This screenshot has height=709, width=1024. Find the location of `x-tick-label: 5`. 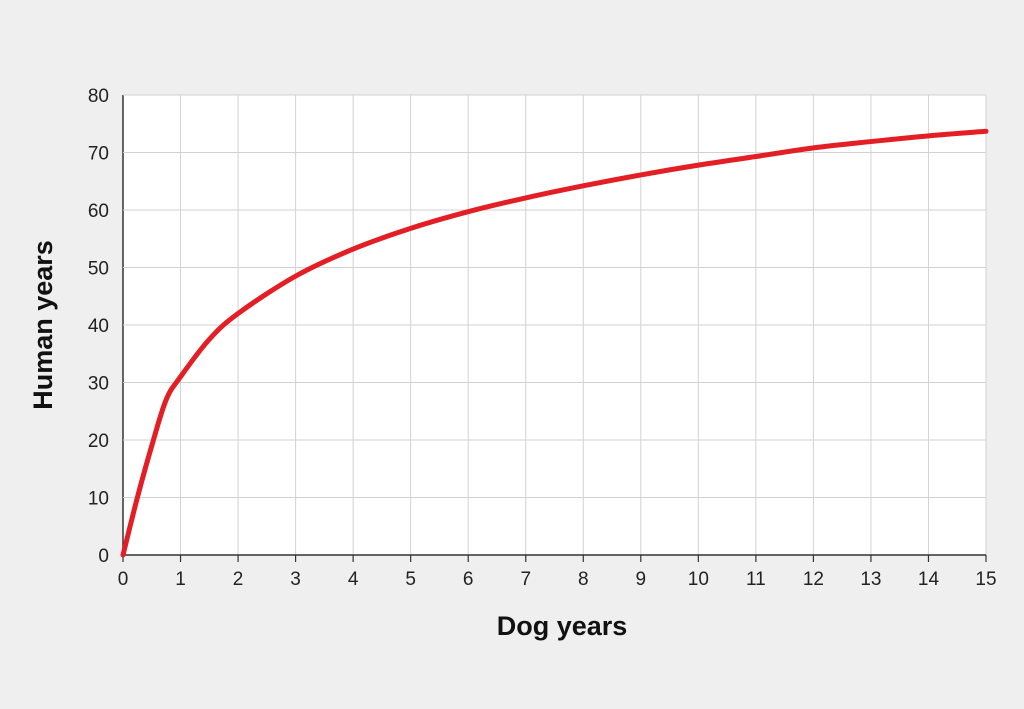

x-tick-label: 5 is located at coordinates (410, 579).